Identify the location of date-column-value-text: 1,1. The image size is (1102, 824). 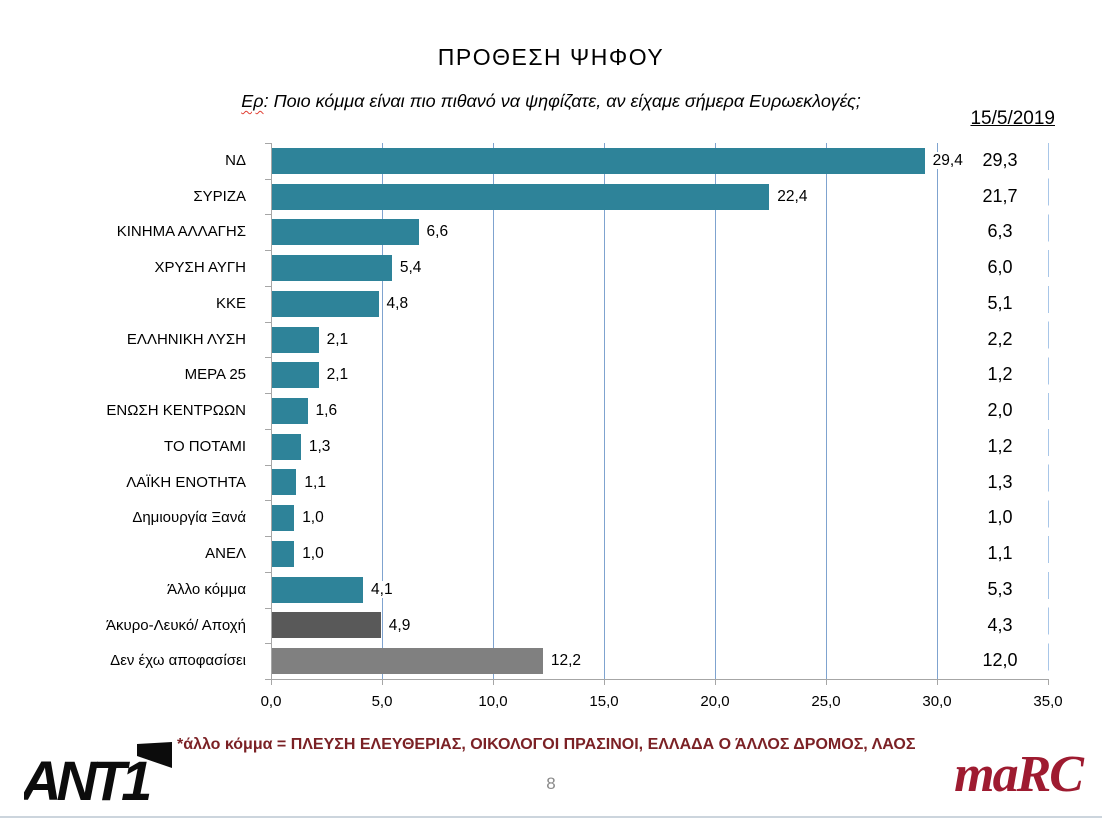
(1000, 553).